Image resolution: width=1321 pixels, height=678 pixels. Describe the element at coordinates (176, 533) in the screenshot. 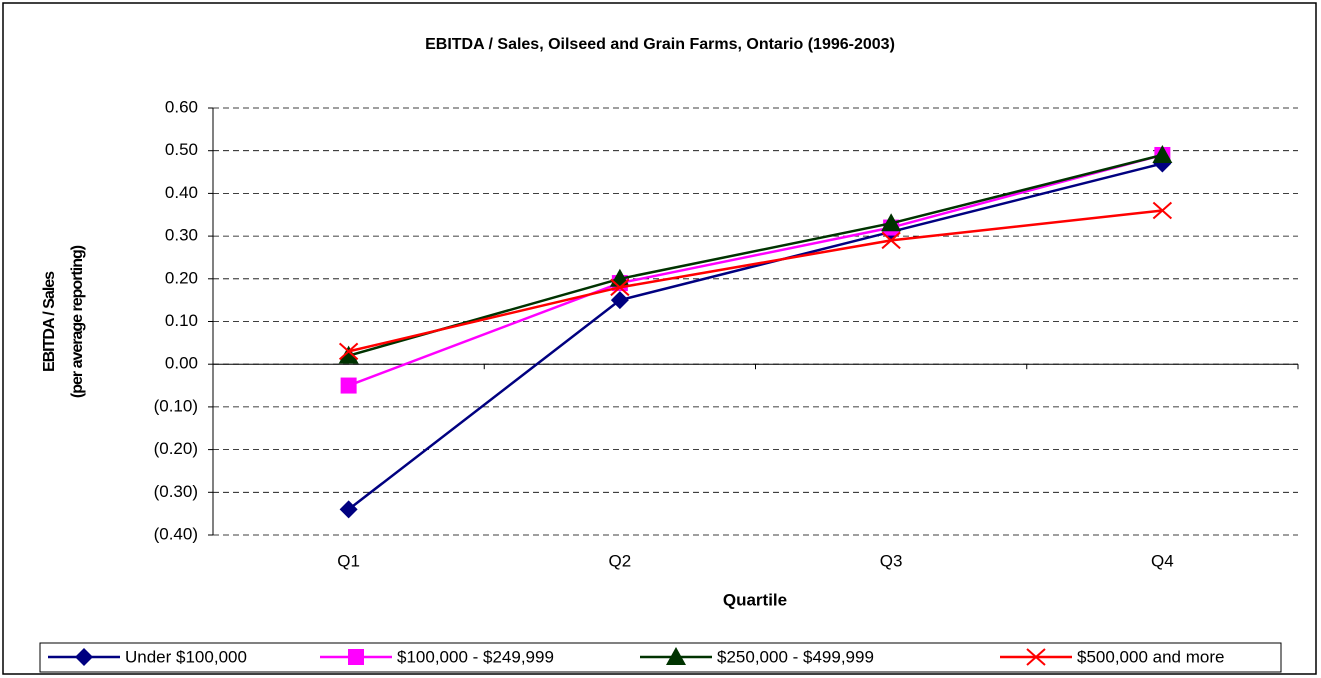

I see `y-tick-label: (0.40)` at that location.